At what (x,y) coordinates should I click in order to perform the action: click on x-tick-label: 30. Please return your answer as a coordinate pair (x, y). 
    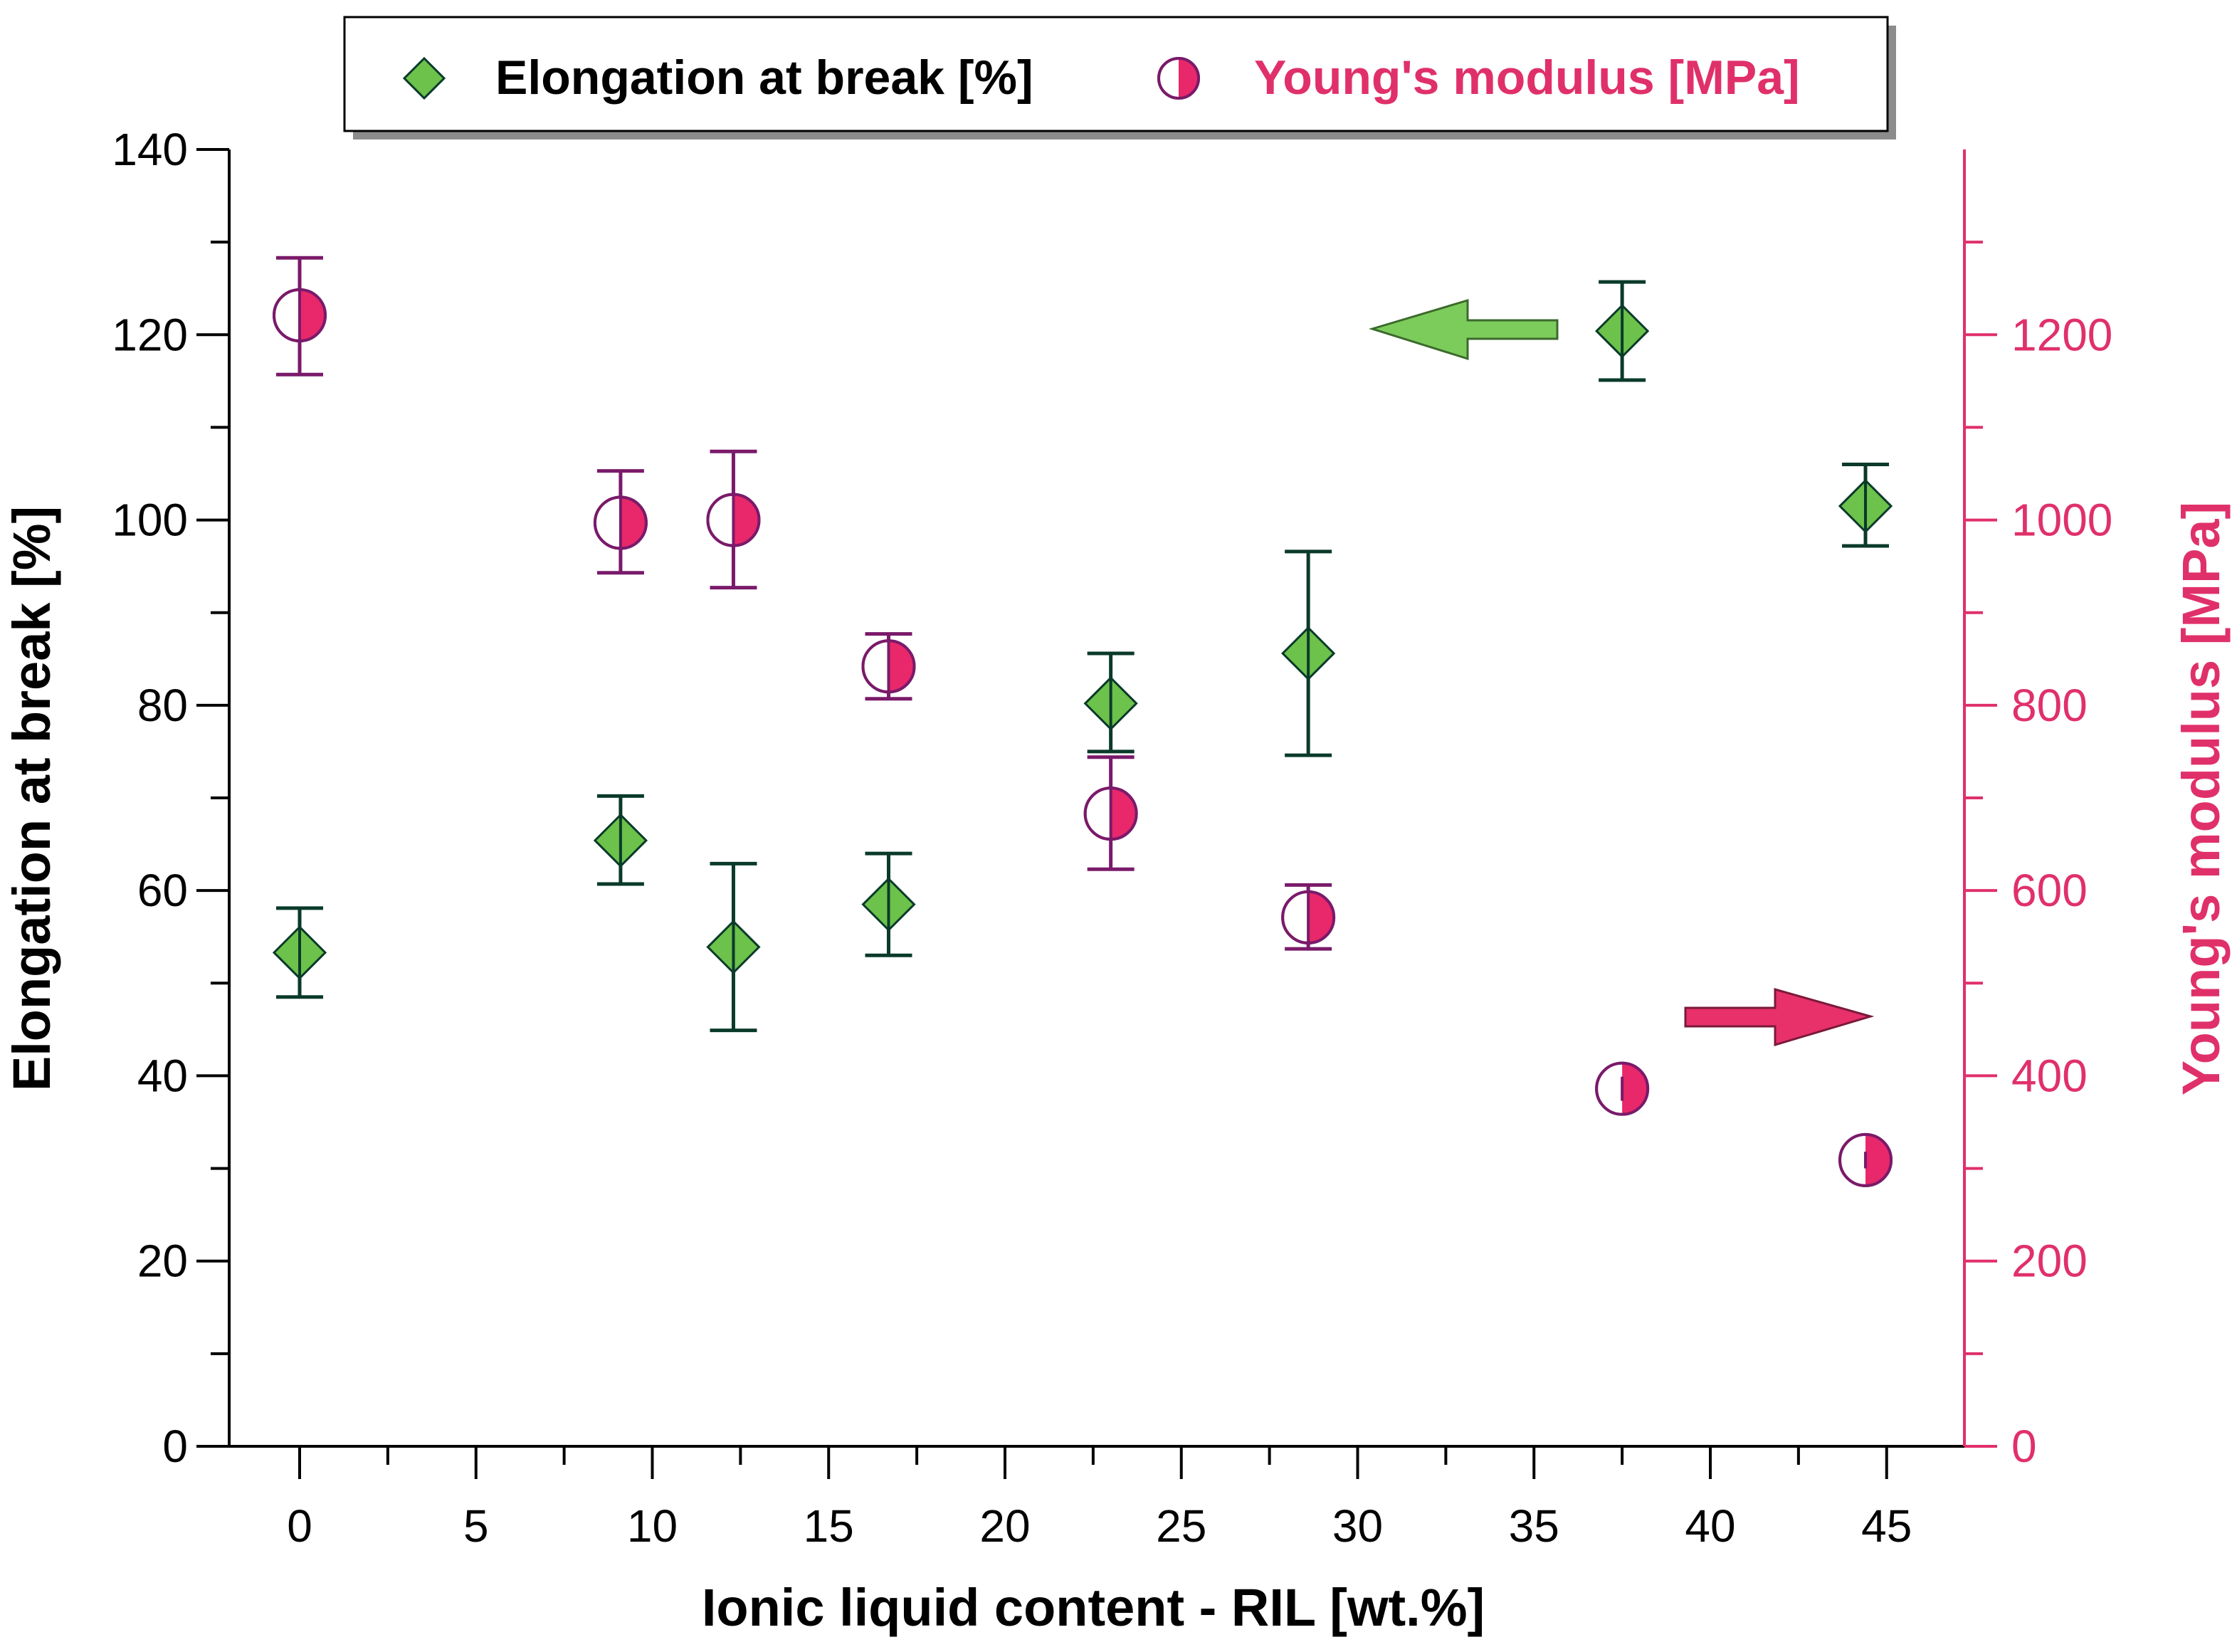
    Looking at the image, I should click on (1358, 1526).